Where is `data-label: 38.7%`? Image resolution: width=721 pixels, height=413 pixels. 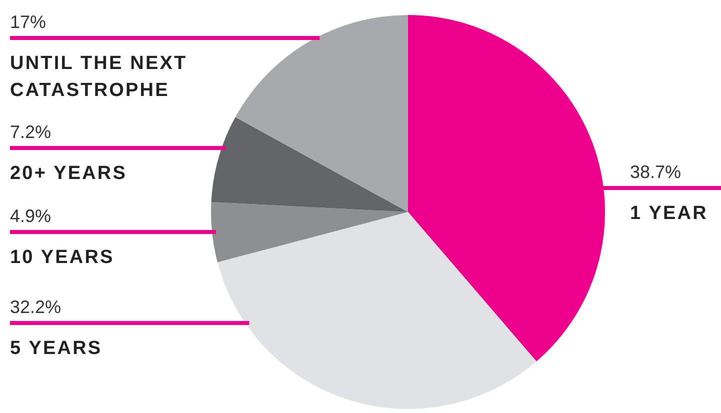
data-label: 38.7% is located at coordinates (656, 172).